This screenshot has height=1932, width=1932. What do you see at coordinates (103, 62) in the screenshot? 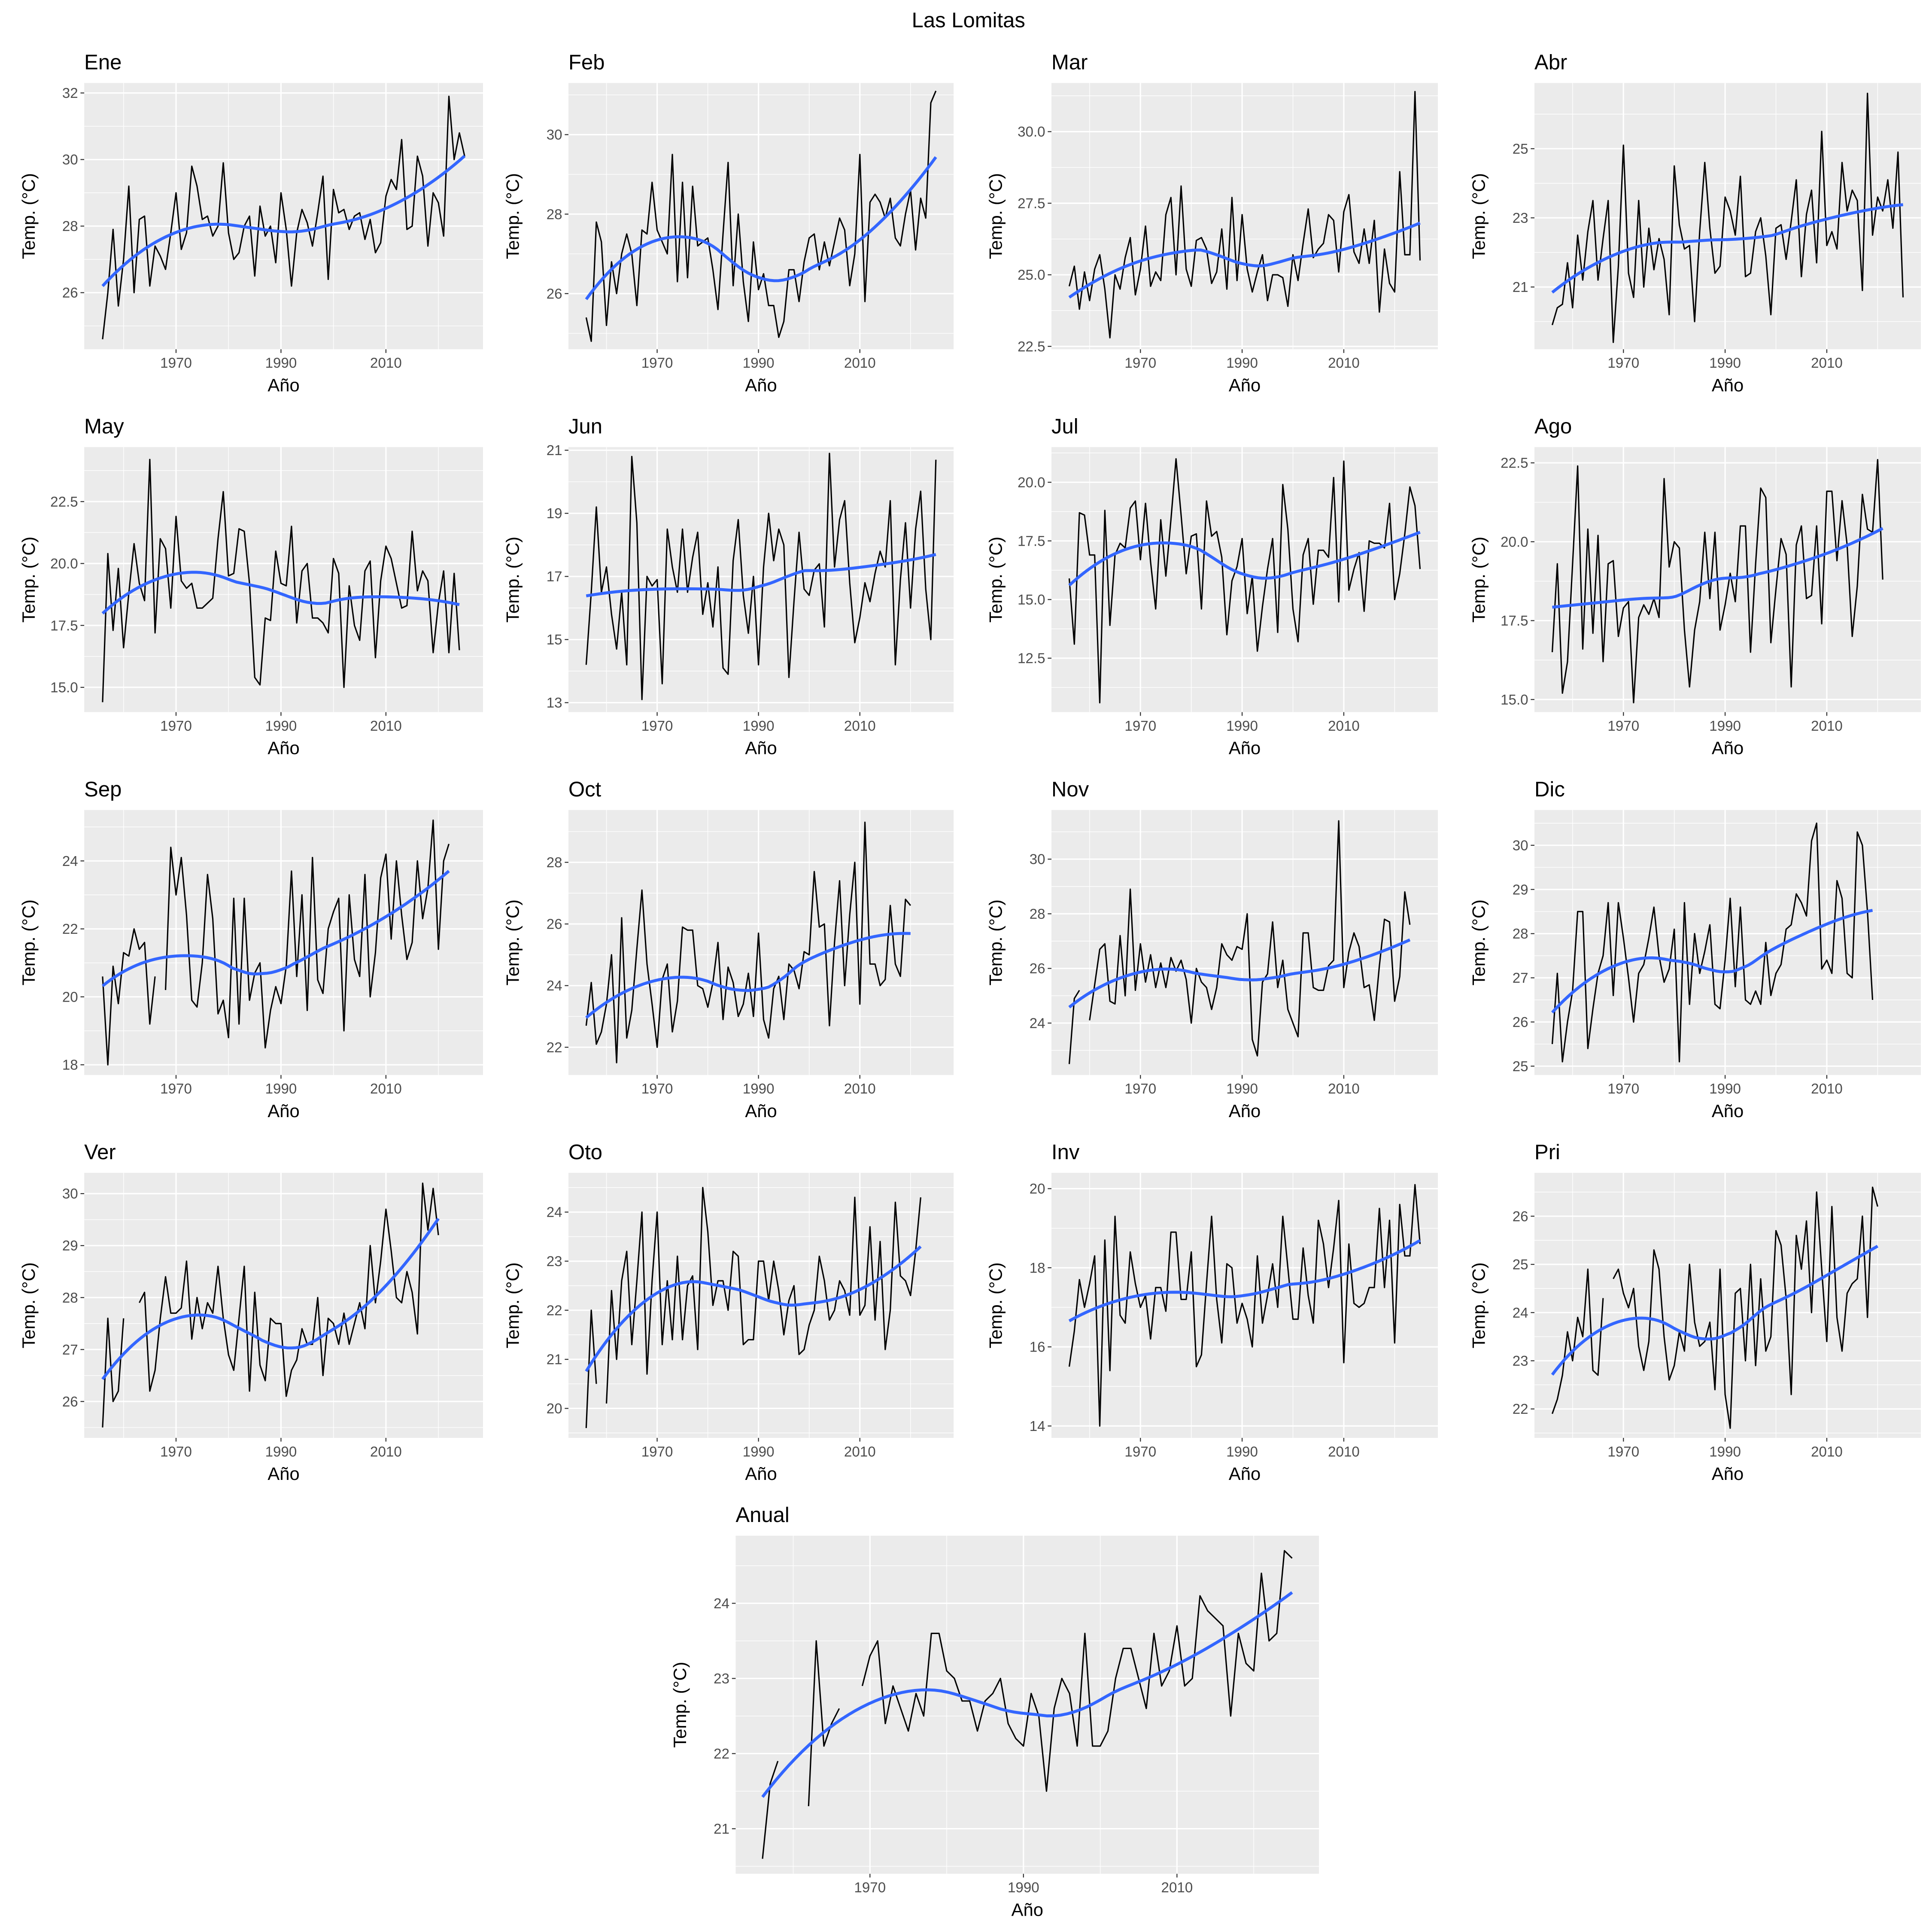
I see `panel-title: Ene` at bounding box center [103, 62].